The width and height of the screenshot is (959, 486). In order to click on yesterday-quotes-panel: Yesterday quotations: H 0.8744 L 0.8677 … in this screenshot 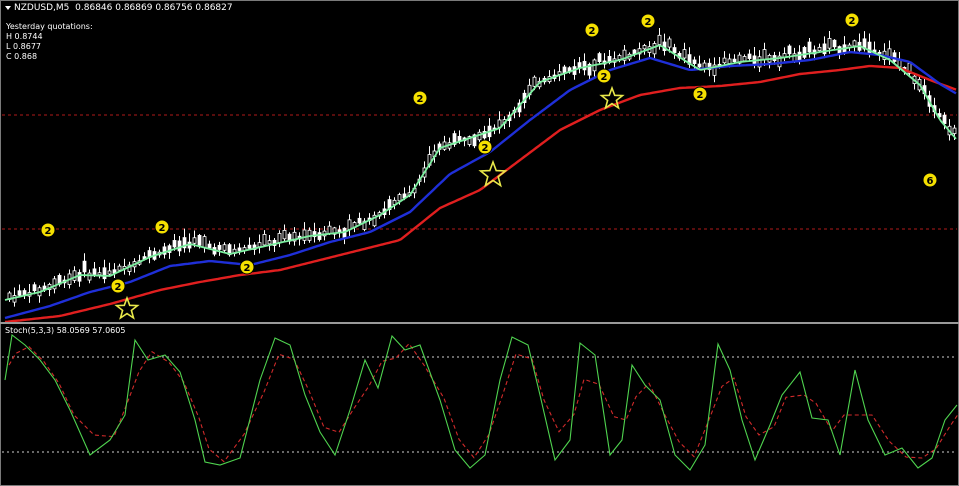, I will do `click(49, 42)`.